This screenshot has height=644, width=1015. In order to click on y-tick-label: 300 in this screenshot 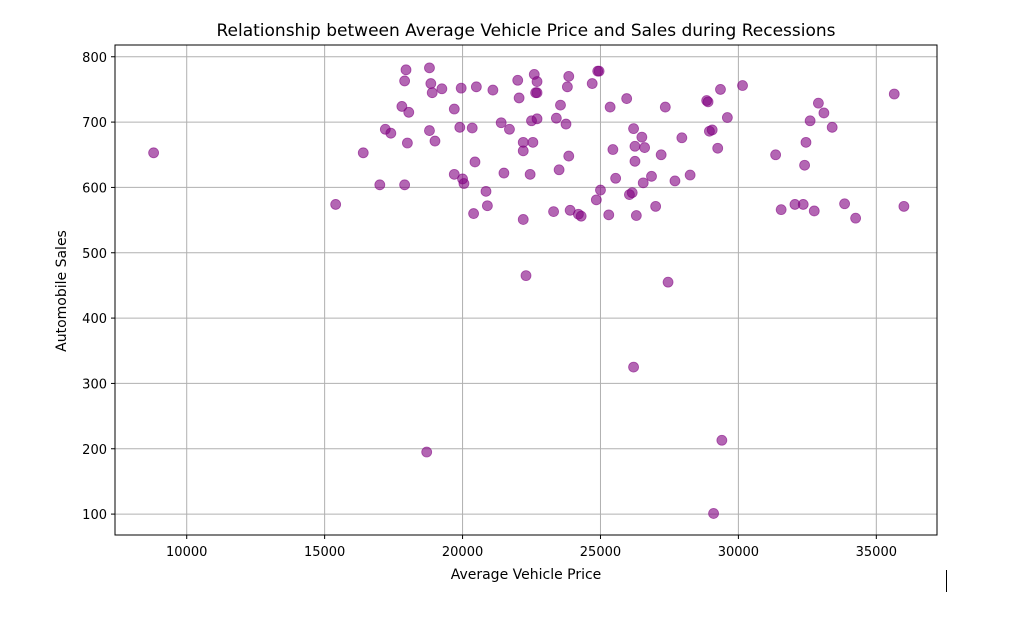, I will do `click(94, 384)`.